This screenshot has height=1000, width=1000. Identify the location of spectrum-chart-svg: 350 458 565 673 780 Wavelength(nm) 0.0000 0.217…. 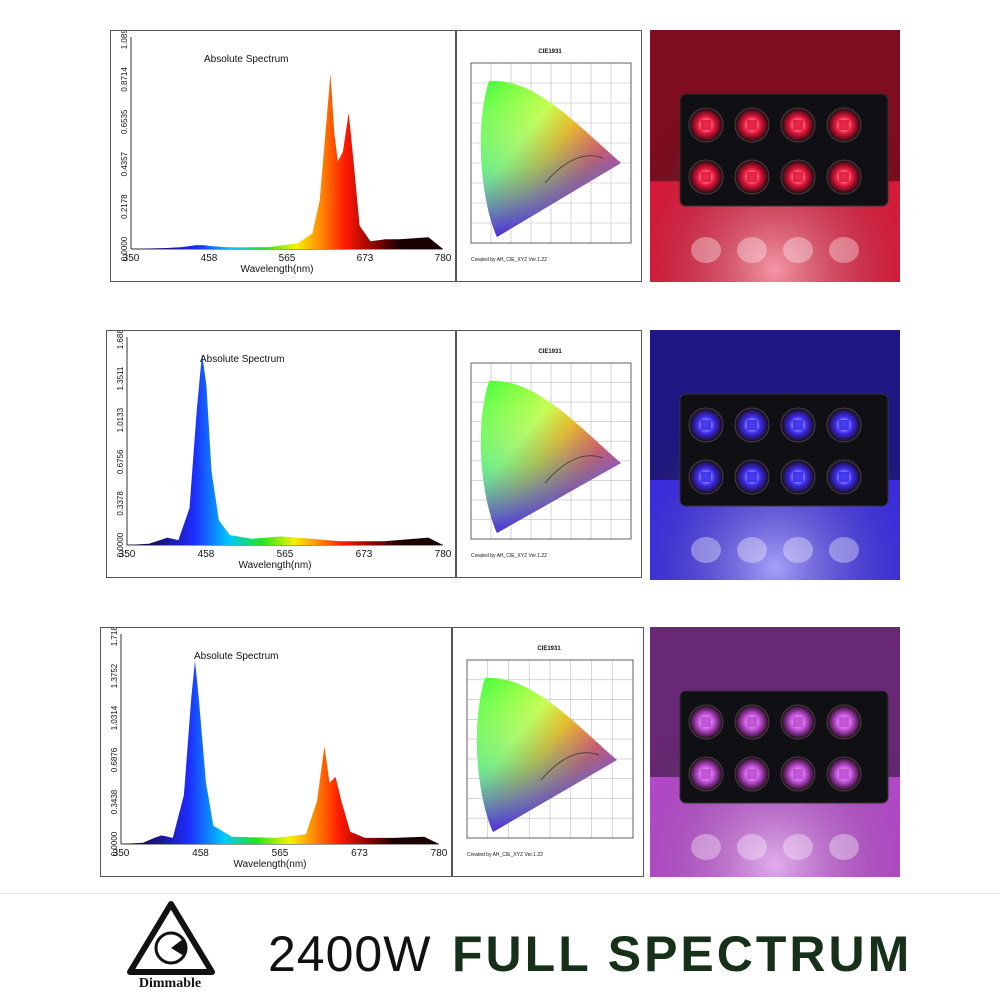
(286, 153).